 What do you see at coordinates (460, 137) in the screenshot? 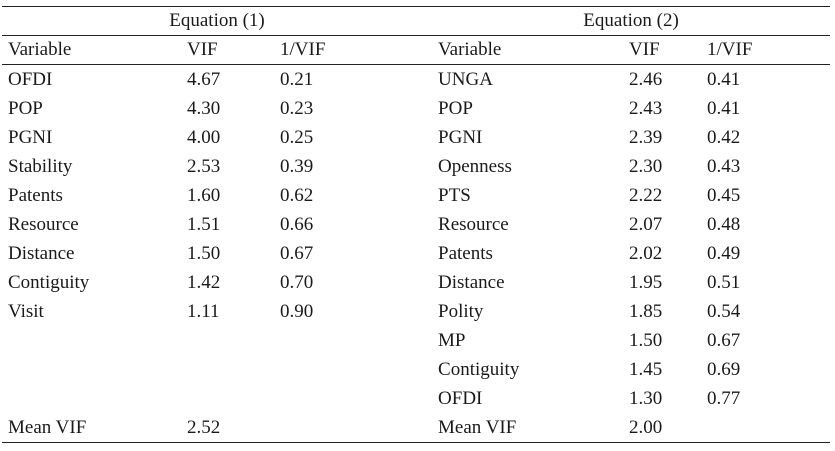
I see `eq2-variable-cell: PGNI` at bounding box center [460, 137].